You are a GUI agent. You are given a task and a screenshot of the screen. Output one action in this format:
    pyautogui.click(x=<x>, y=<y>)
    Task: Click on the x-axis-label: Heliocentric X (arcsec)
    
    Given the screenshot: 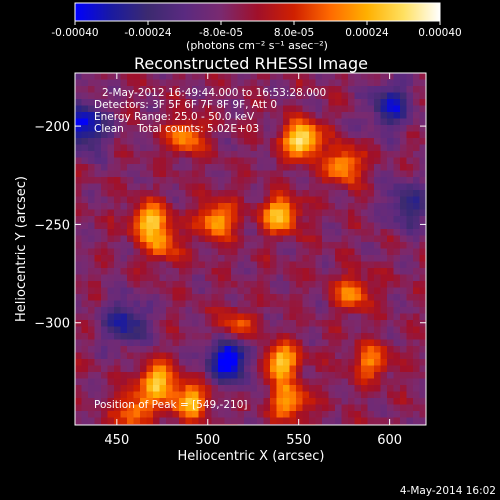 What is the action you would take?
    pyautogui.click(x=251, y=456)
    